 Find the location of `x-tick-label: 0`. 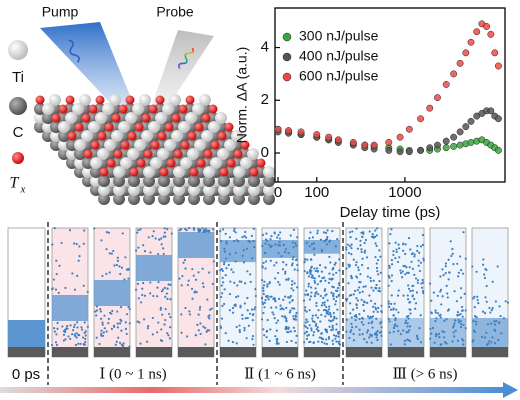

x-tick-label: 0 is located at coordinates (278, 192).